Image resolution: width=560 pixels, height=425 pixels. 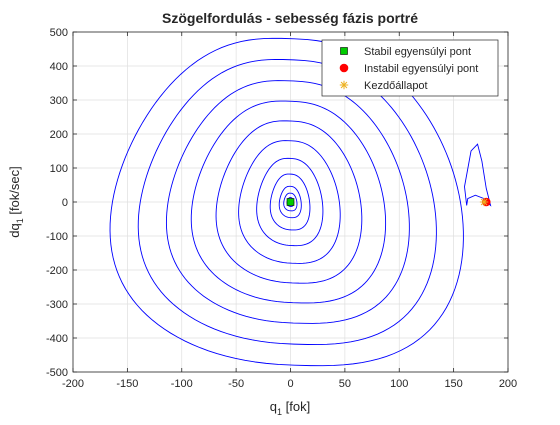 I want to click on y-tick-label: -300, so click(x=57, y=305).